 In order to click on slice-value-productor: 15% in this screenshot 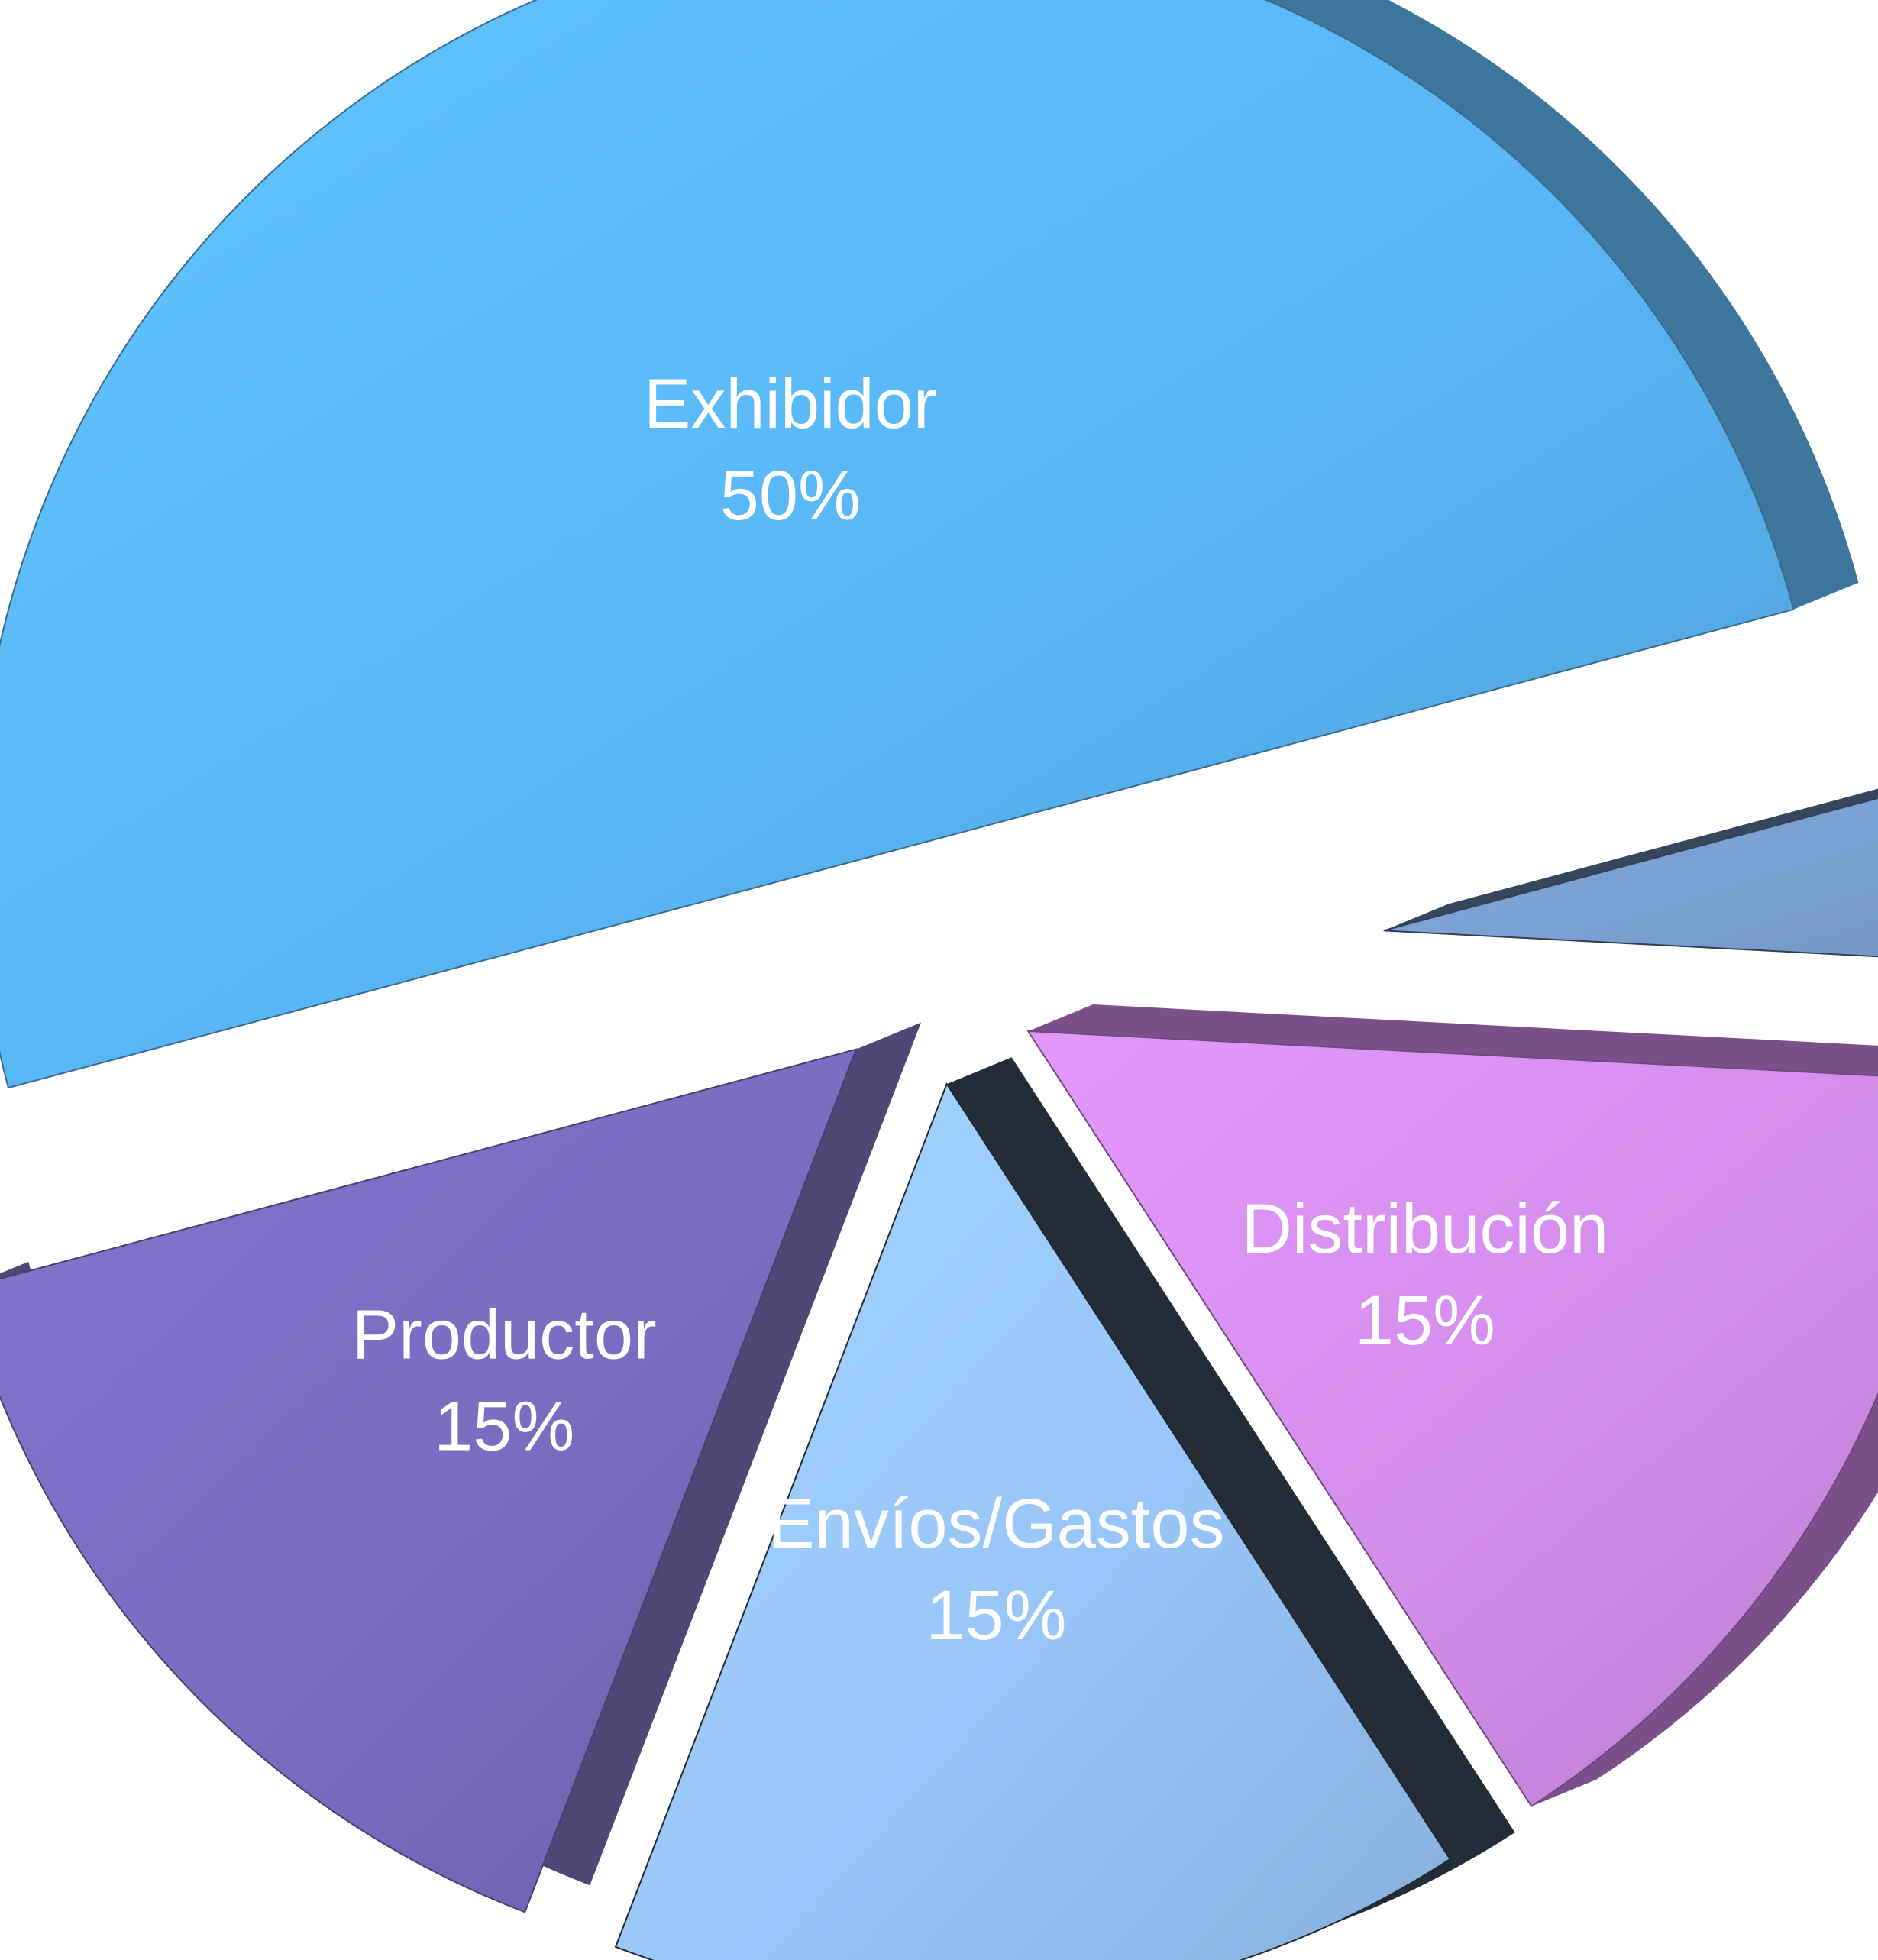, I will do `click(504, 1427)`.